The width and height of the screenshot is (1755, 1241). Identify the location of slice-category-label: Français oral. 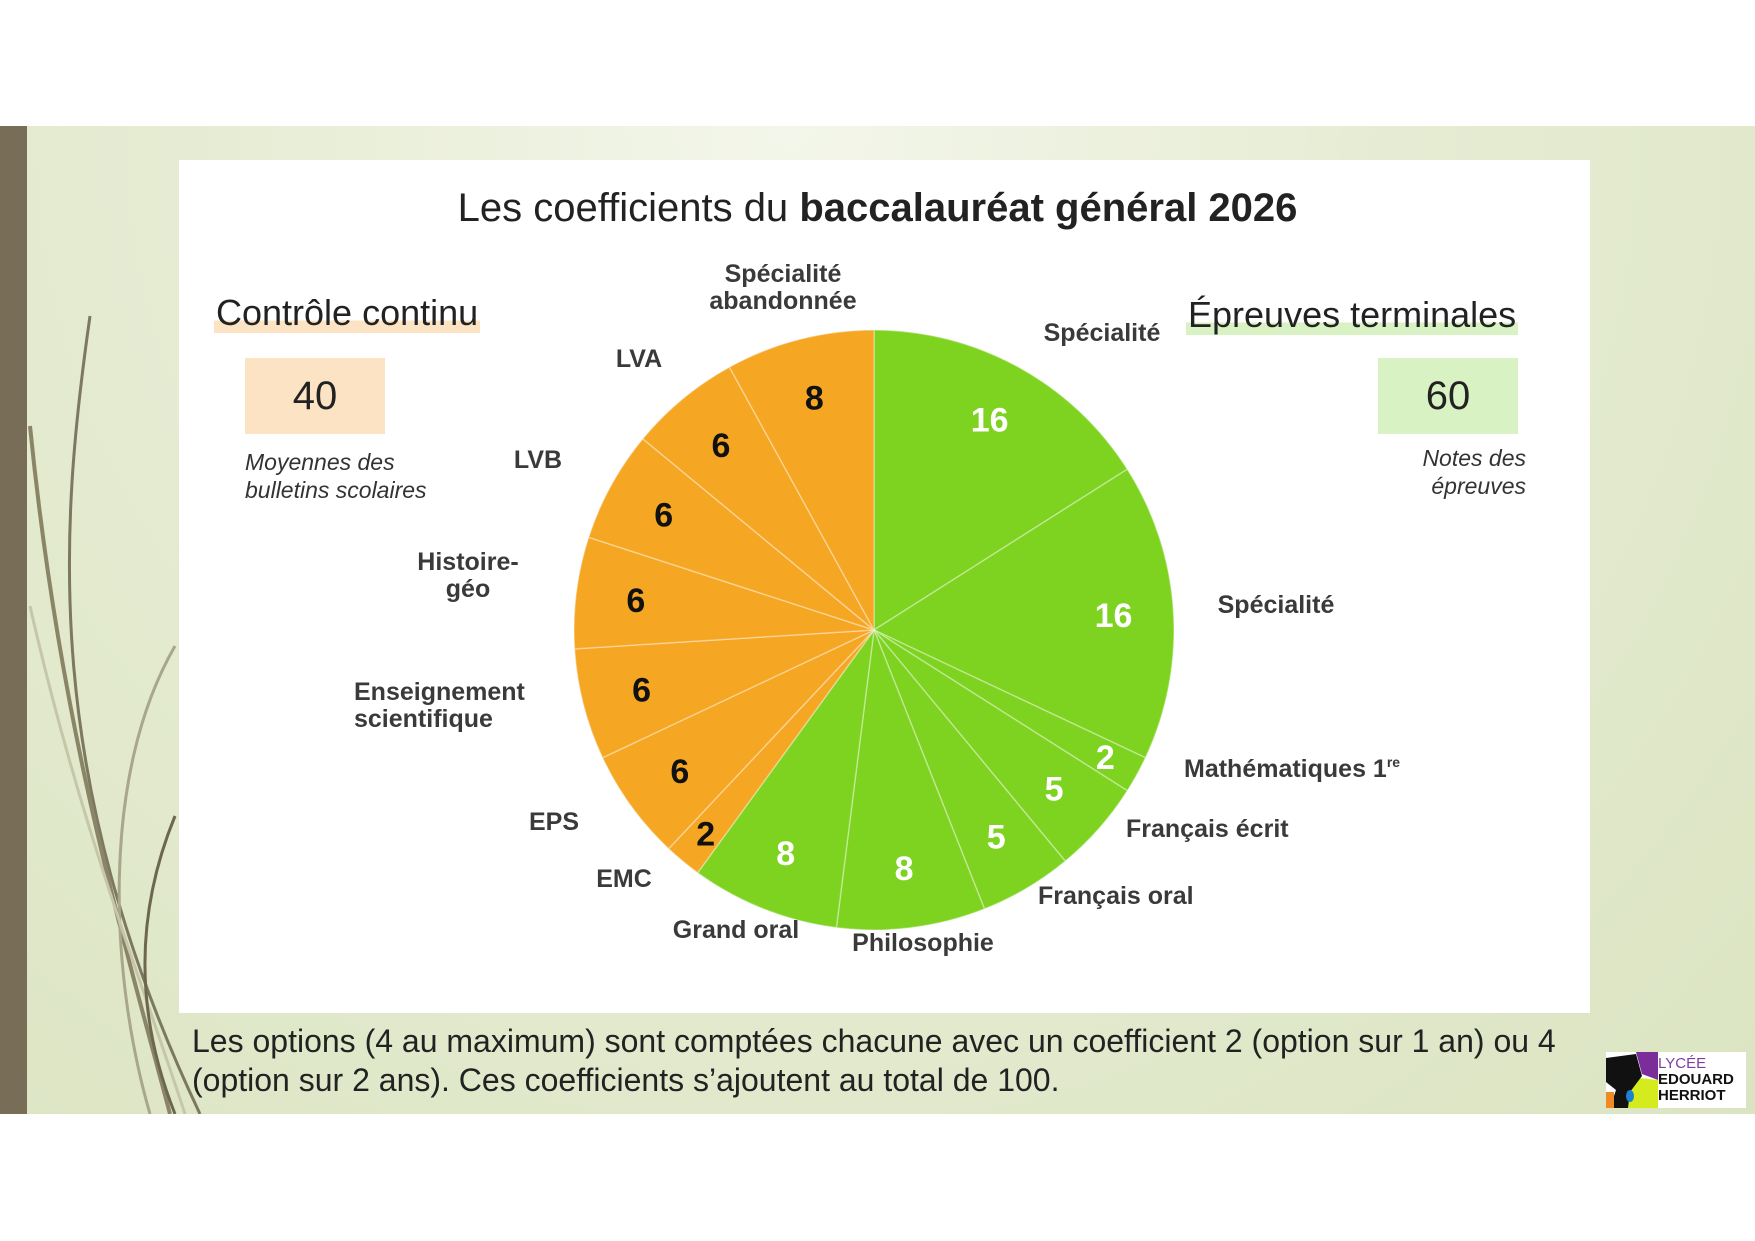
(1116, 896).